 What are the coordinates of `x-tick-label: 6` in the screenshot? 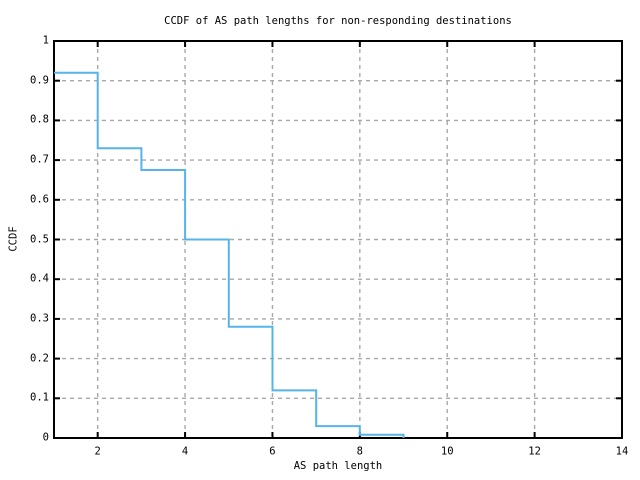 It's located at (272, 451).